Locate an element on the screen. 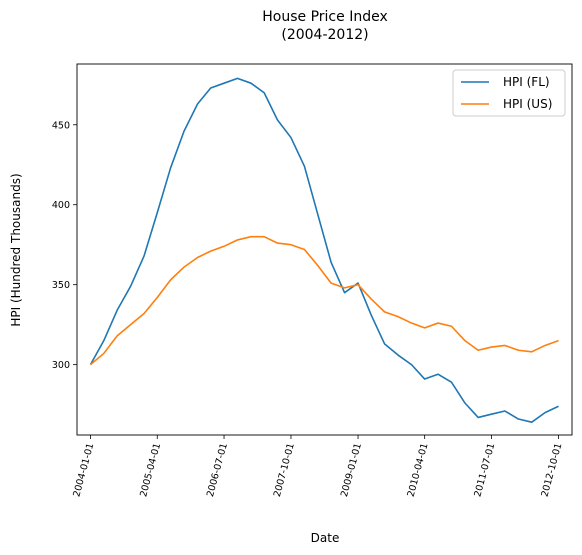  x-axis-label: Date is located at coordinates (325, 538).